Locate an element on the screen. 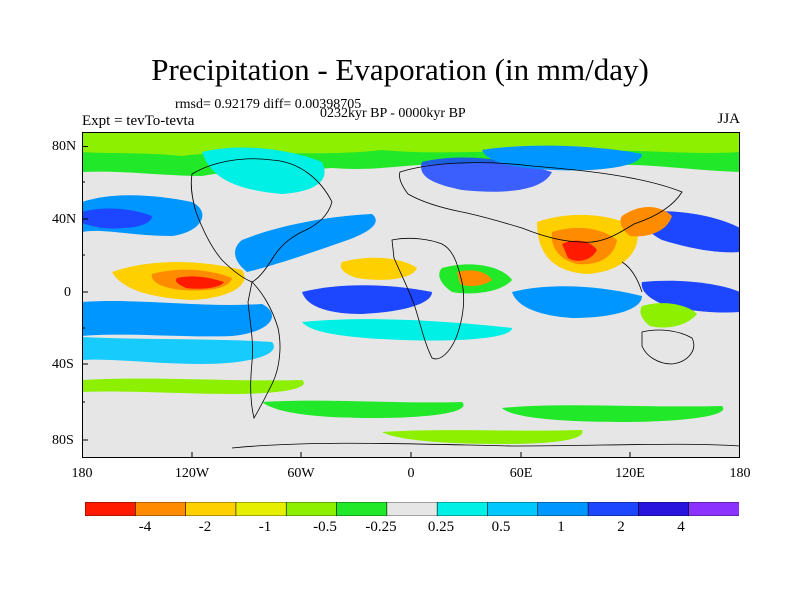 The width and height of the screenshot is (800, 600). south-asia-red is located at coordinates (579, 250).